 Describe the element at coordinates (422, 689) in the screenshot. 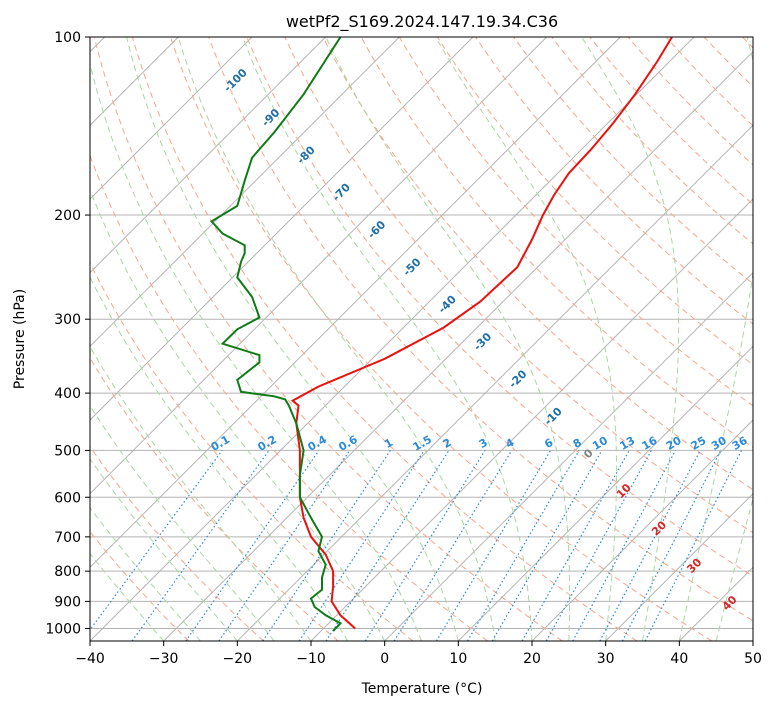

I see `x-axis-label: Temperature (°C)` at that location.